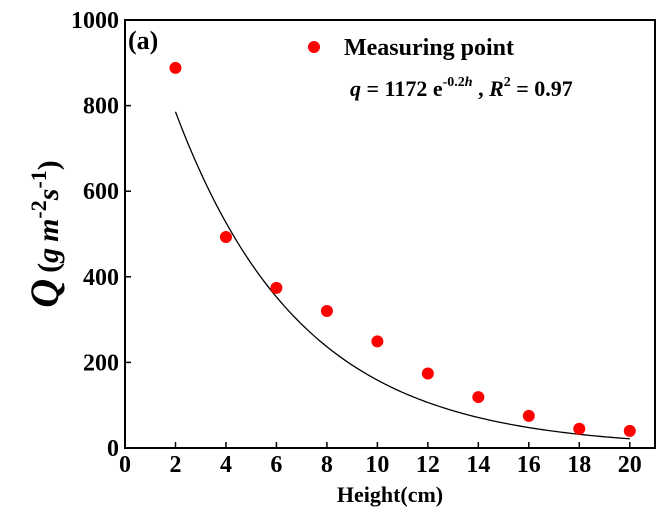 The height and width of the screenshot is (511, 663). What do you see at coordinates (377, 465) in the screenshot?
I see `x-tick-label: 10` at bounding box center [377, 465].